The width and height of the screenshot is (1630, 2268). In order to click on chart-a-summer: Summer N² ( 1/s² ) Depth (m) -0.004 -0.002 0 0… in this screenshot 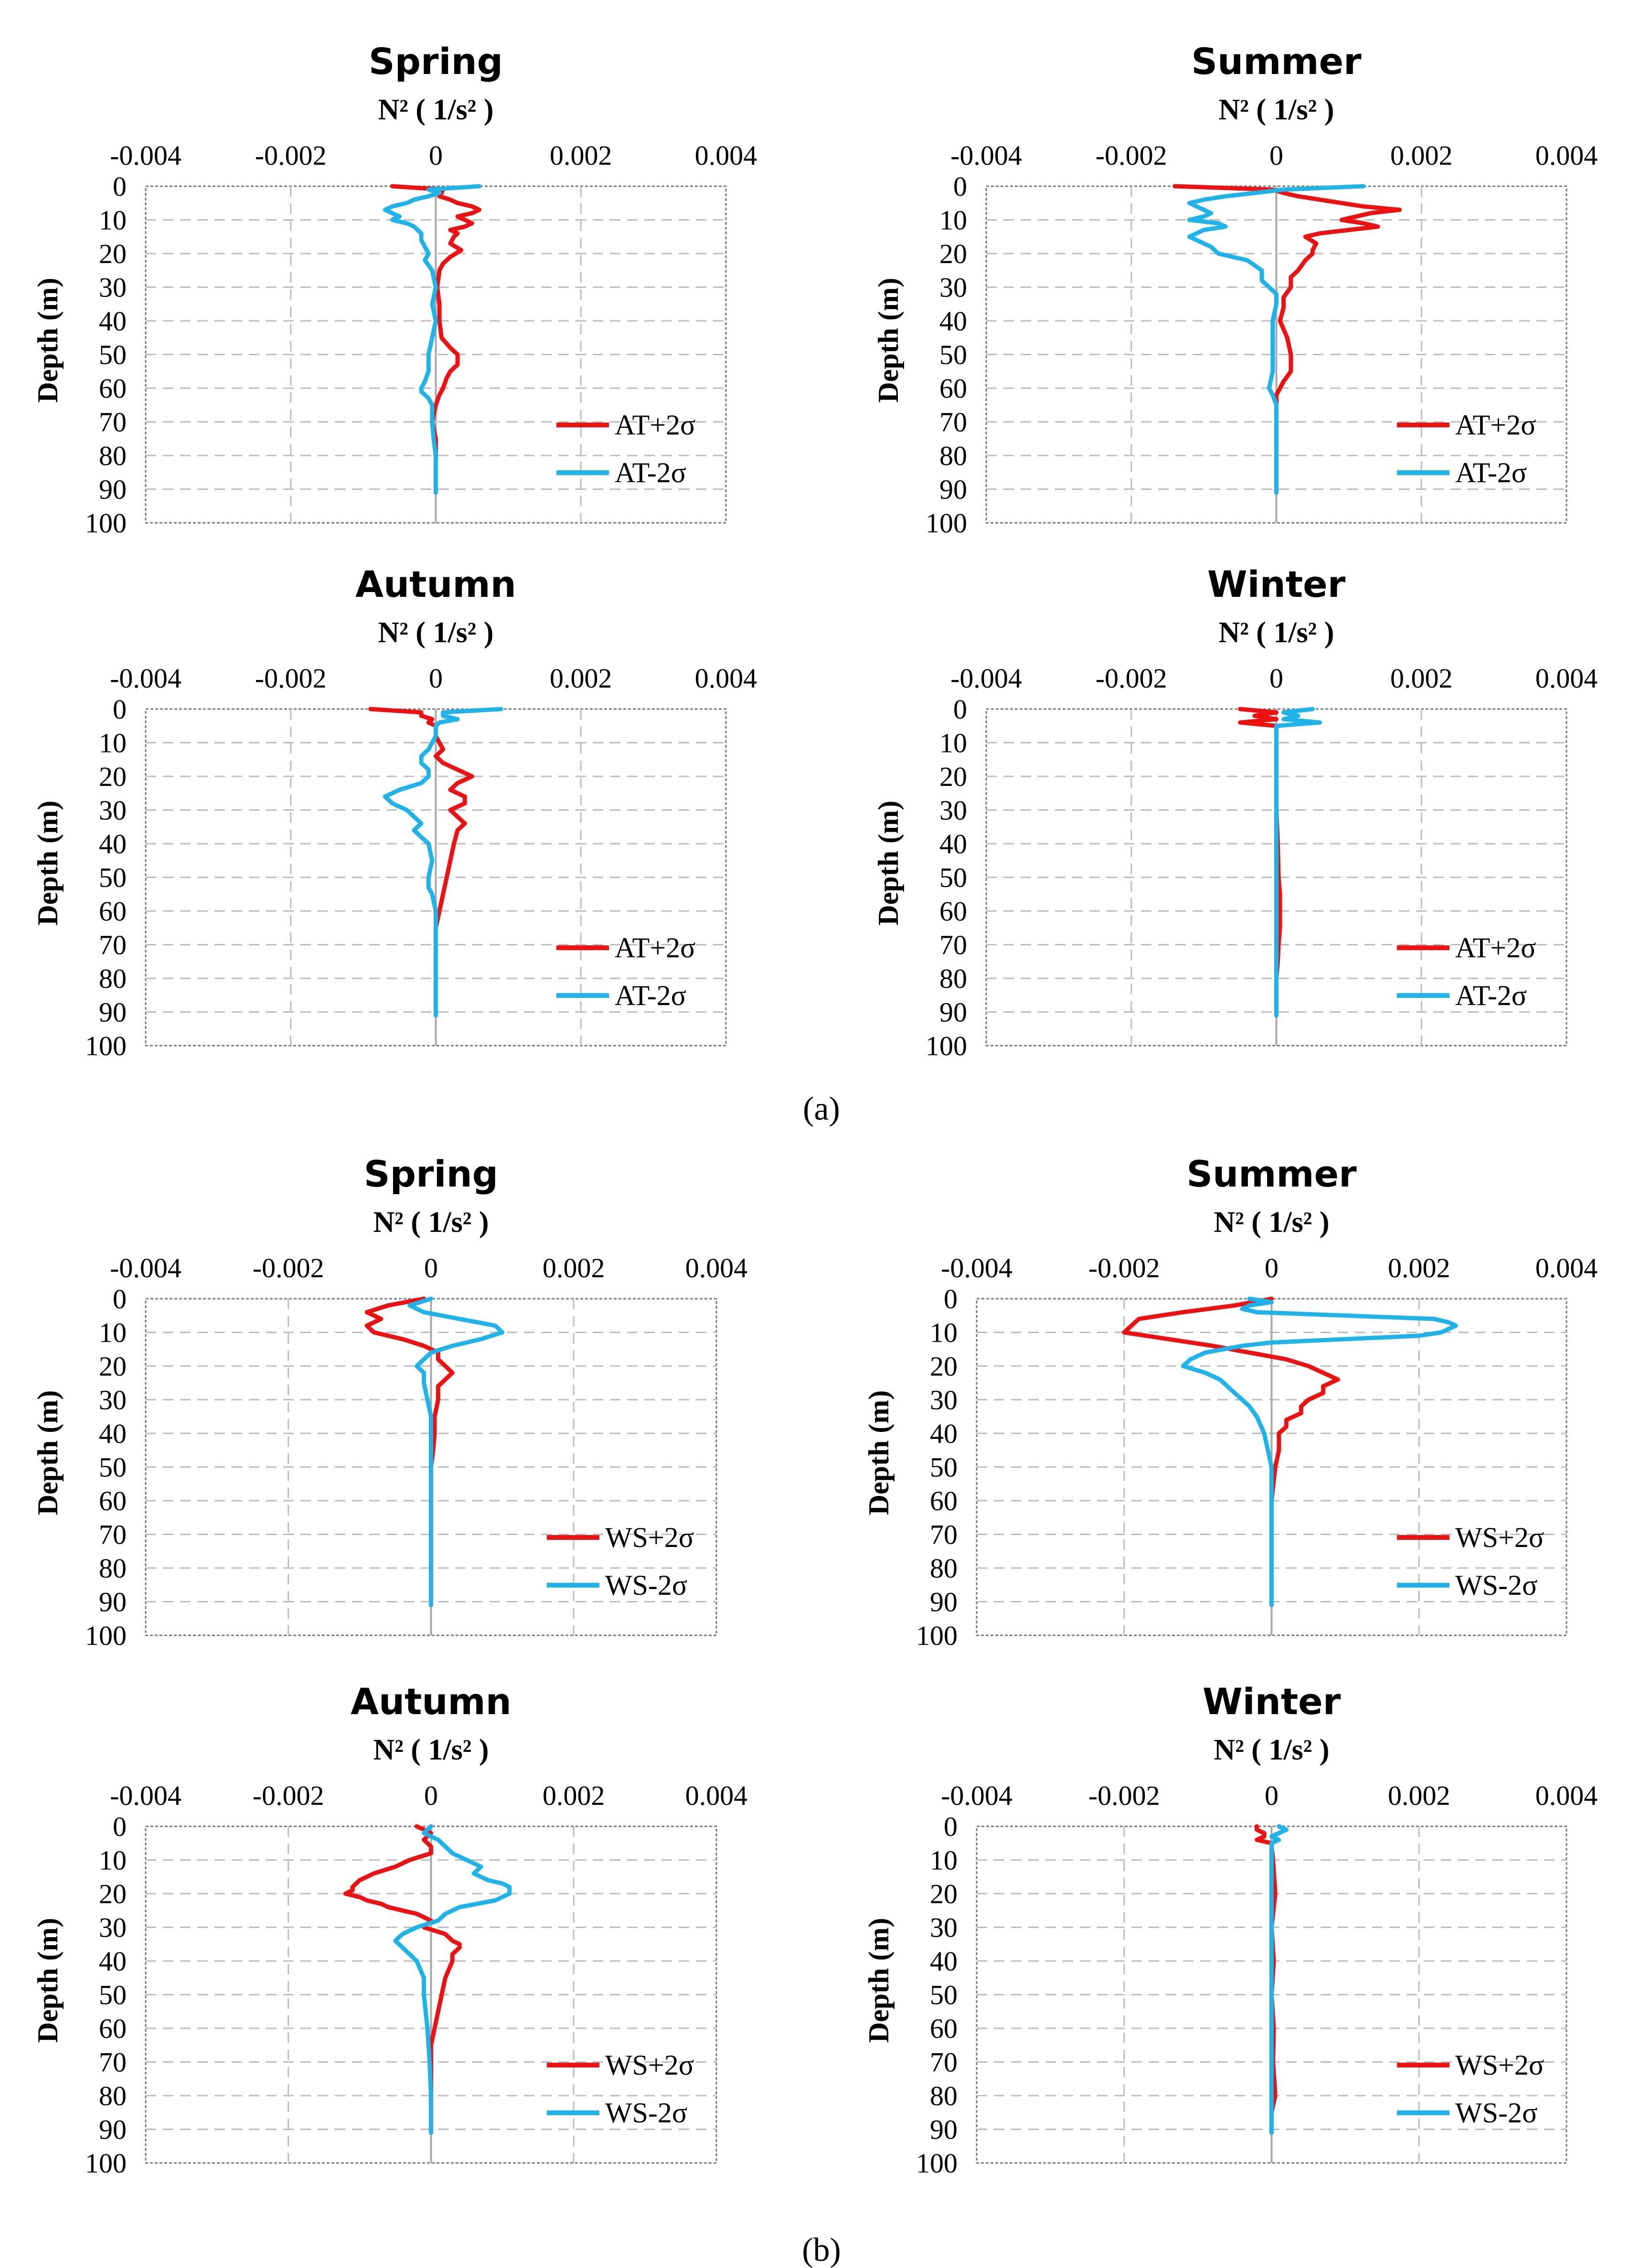, I will do `click(1236, 289)`.